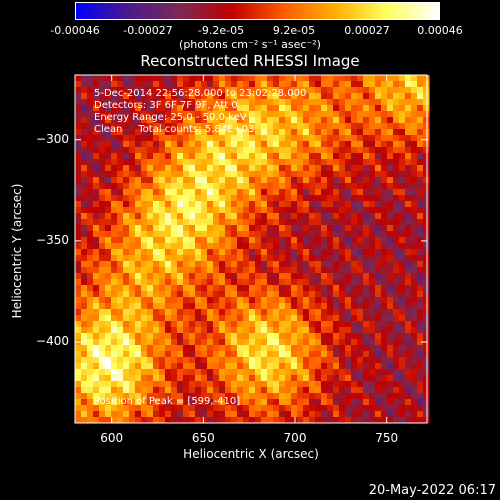  I want to click on footer-timestamp: 20-May-2022 06:17, so click(432, 490).